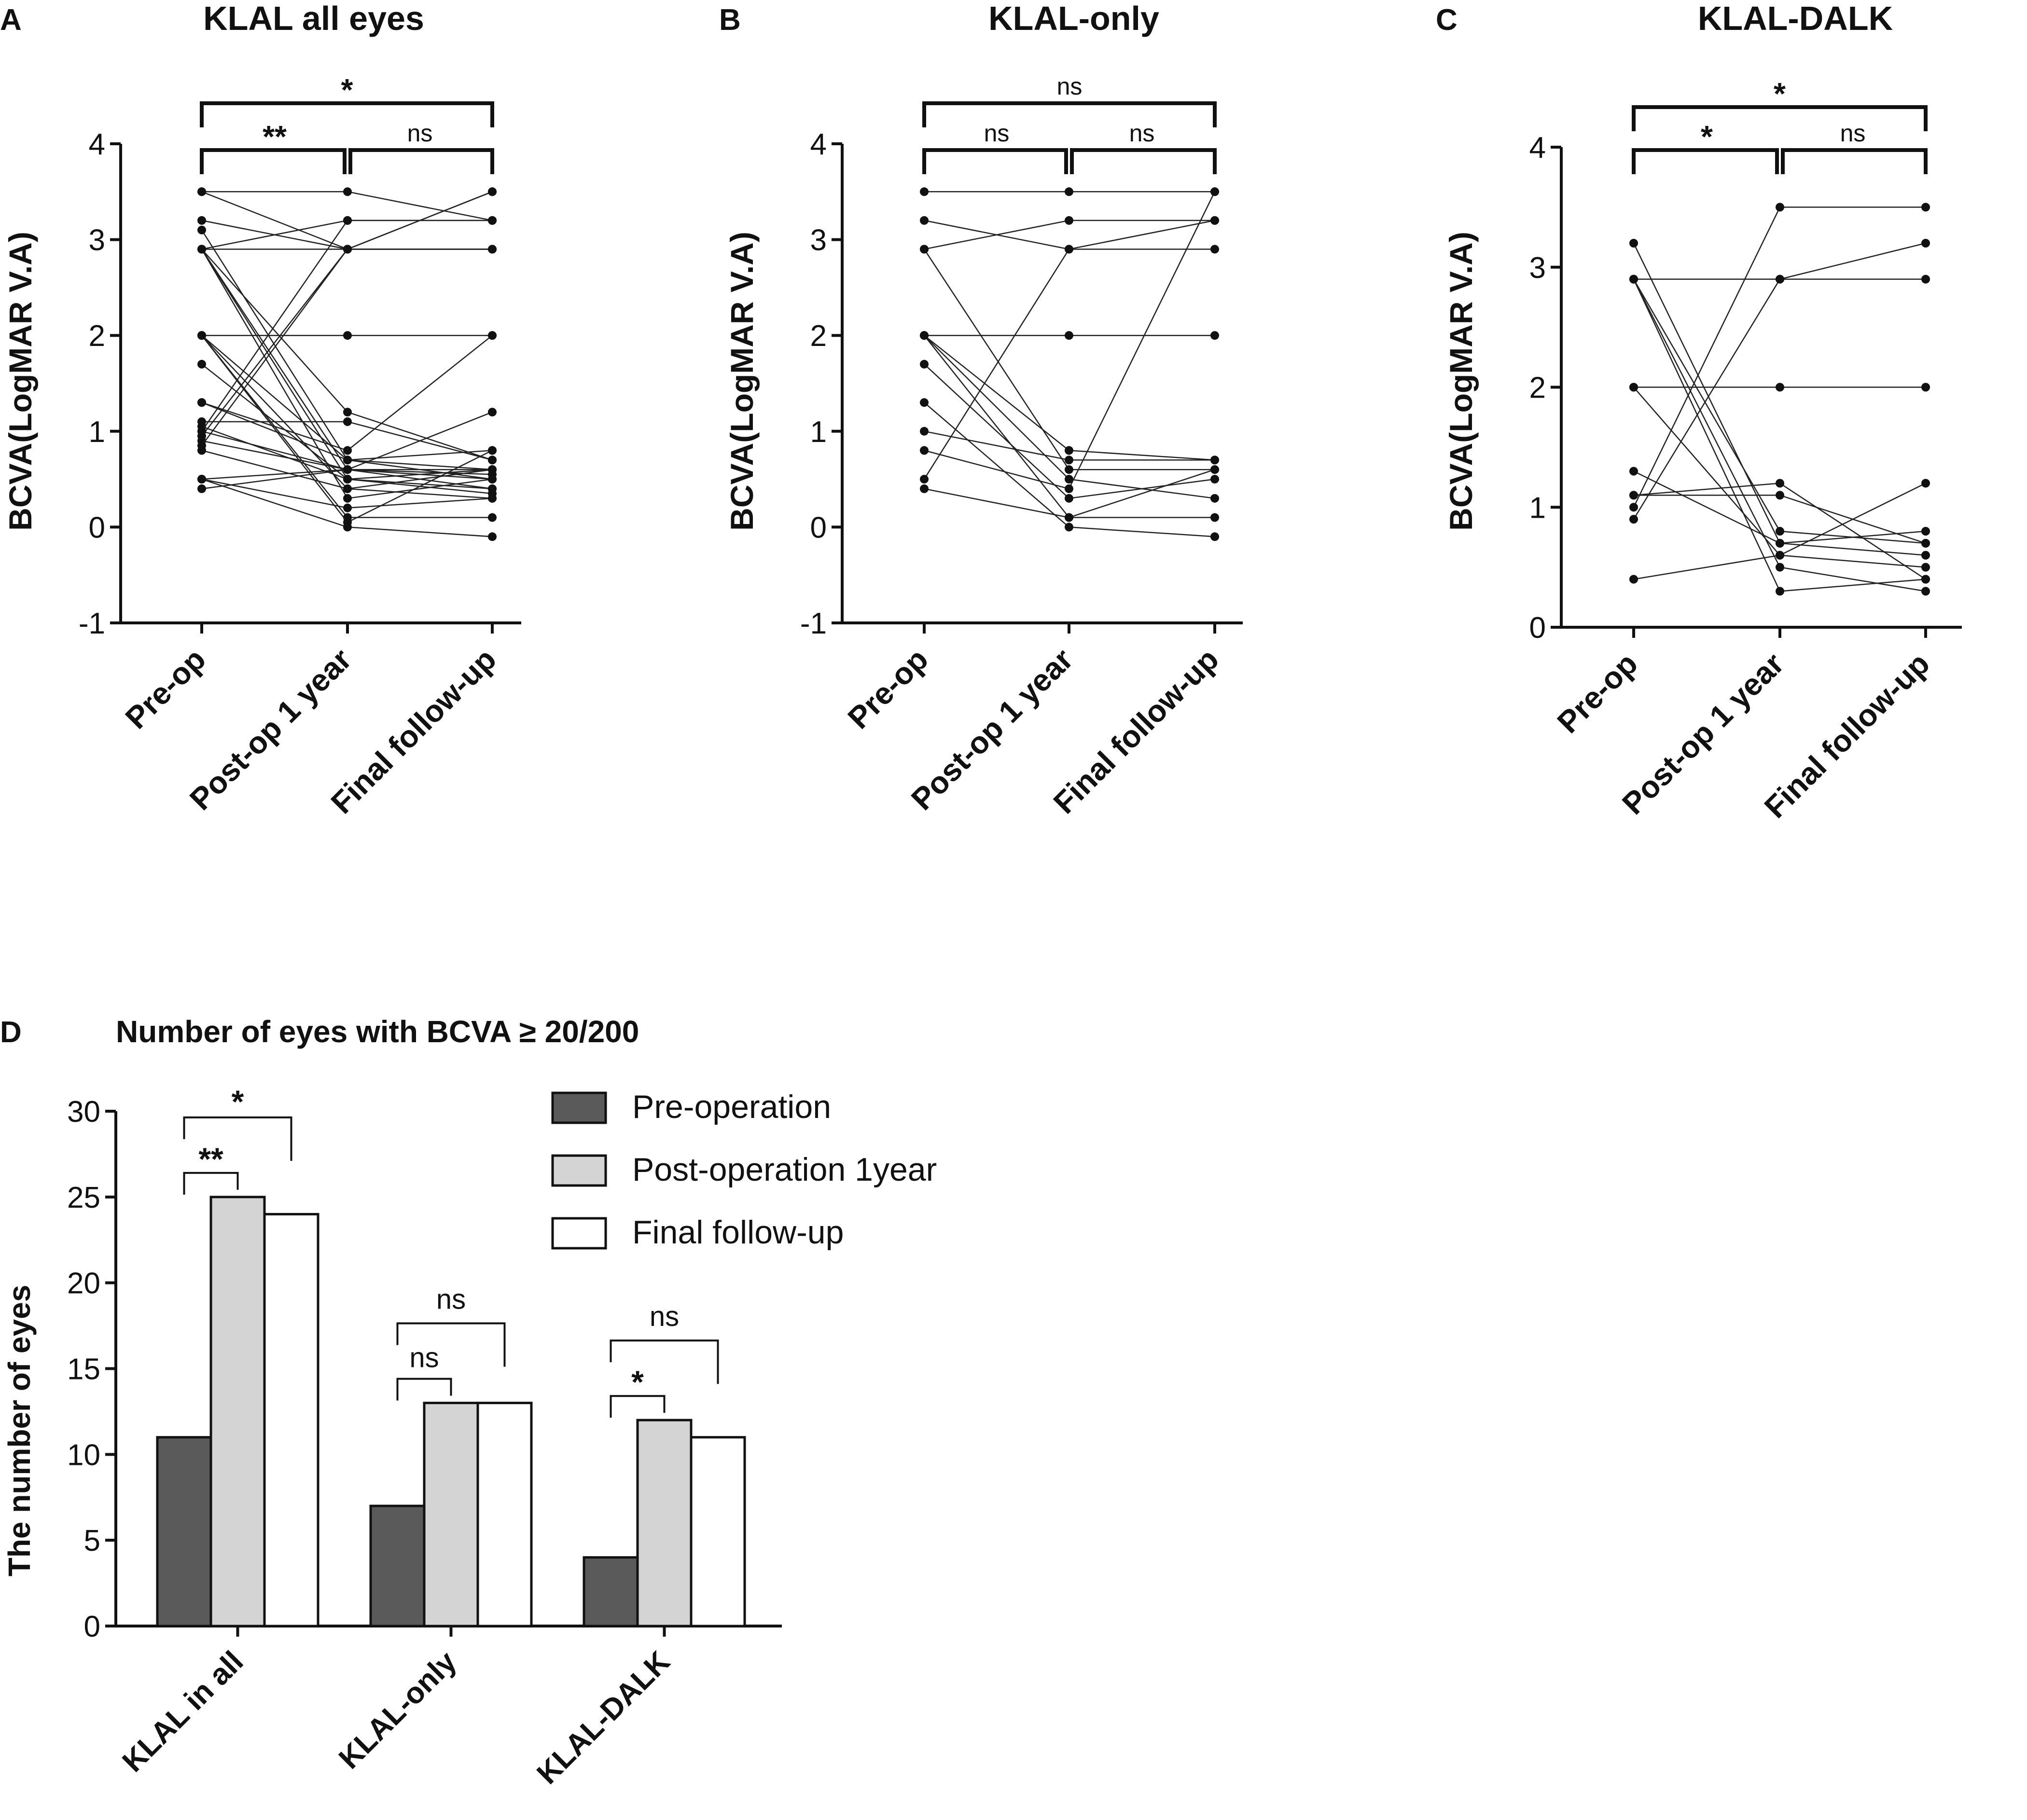  I want to click on panel-a-sig-label: *, so click(347, 89).